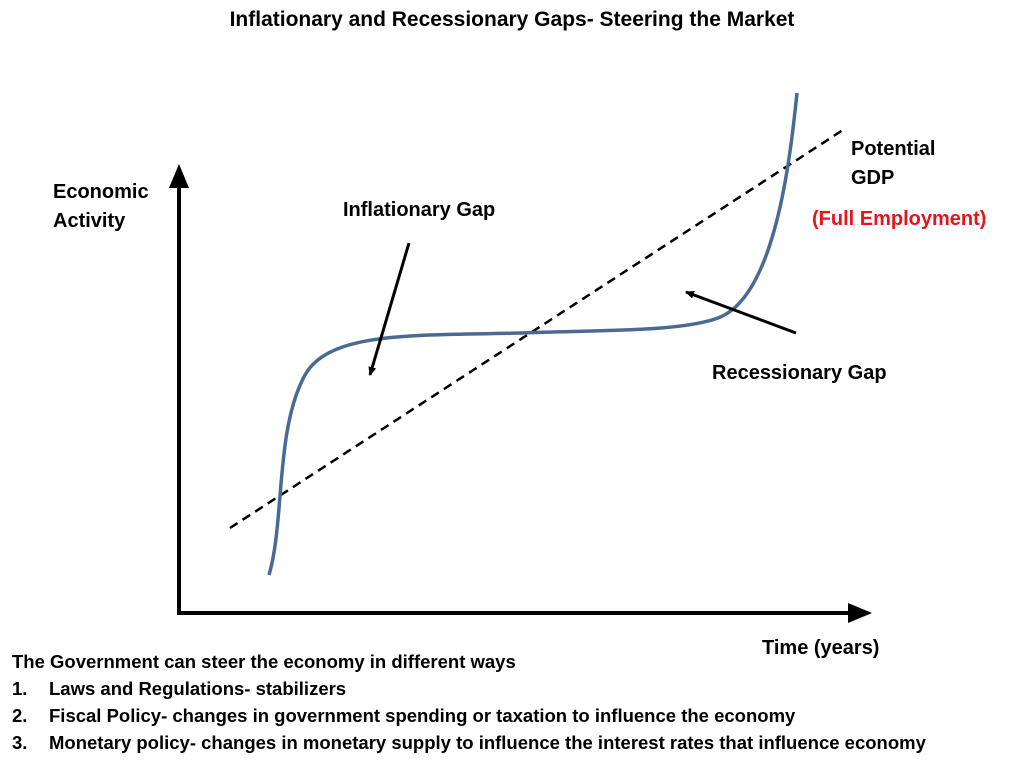 The image size is (1024, 768). What do you see at coordinates (419, 210) in the screenshot?
I see `inflationary-gap-label: Inflationary Gap` at bounding box center [419, 210].